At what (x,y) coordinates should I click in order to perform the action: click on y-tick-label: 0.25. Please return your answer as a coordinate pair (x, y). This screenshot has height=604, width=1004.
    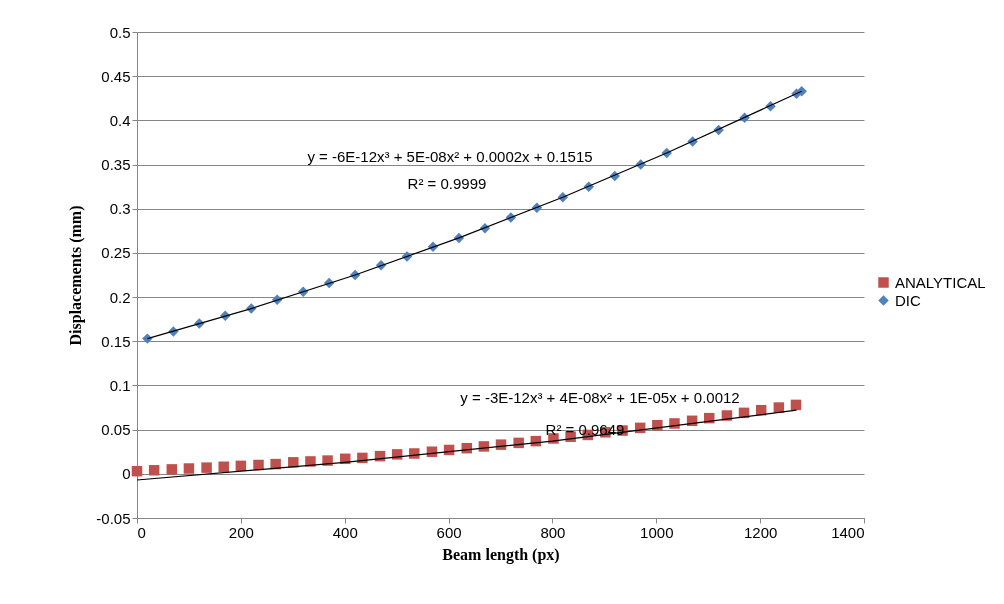
    Looking at the image, I should click on (116, 253).